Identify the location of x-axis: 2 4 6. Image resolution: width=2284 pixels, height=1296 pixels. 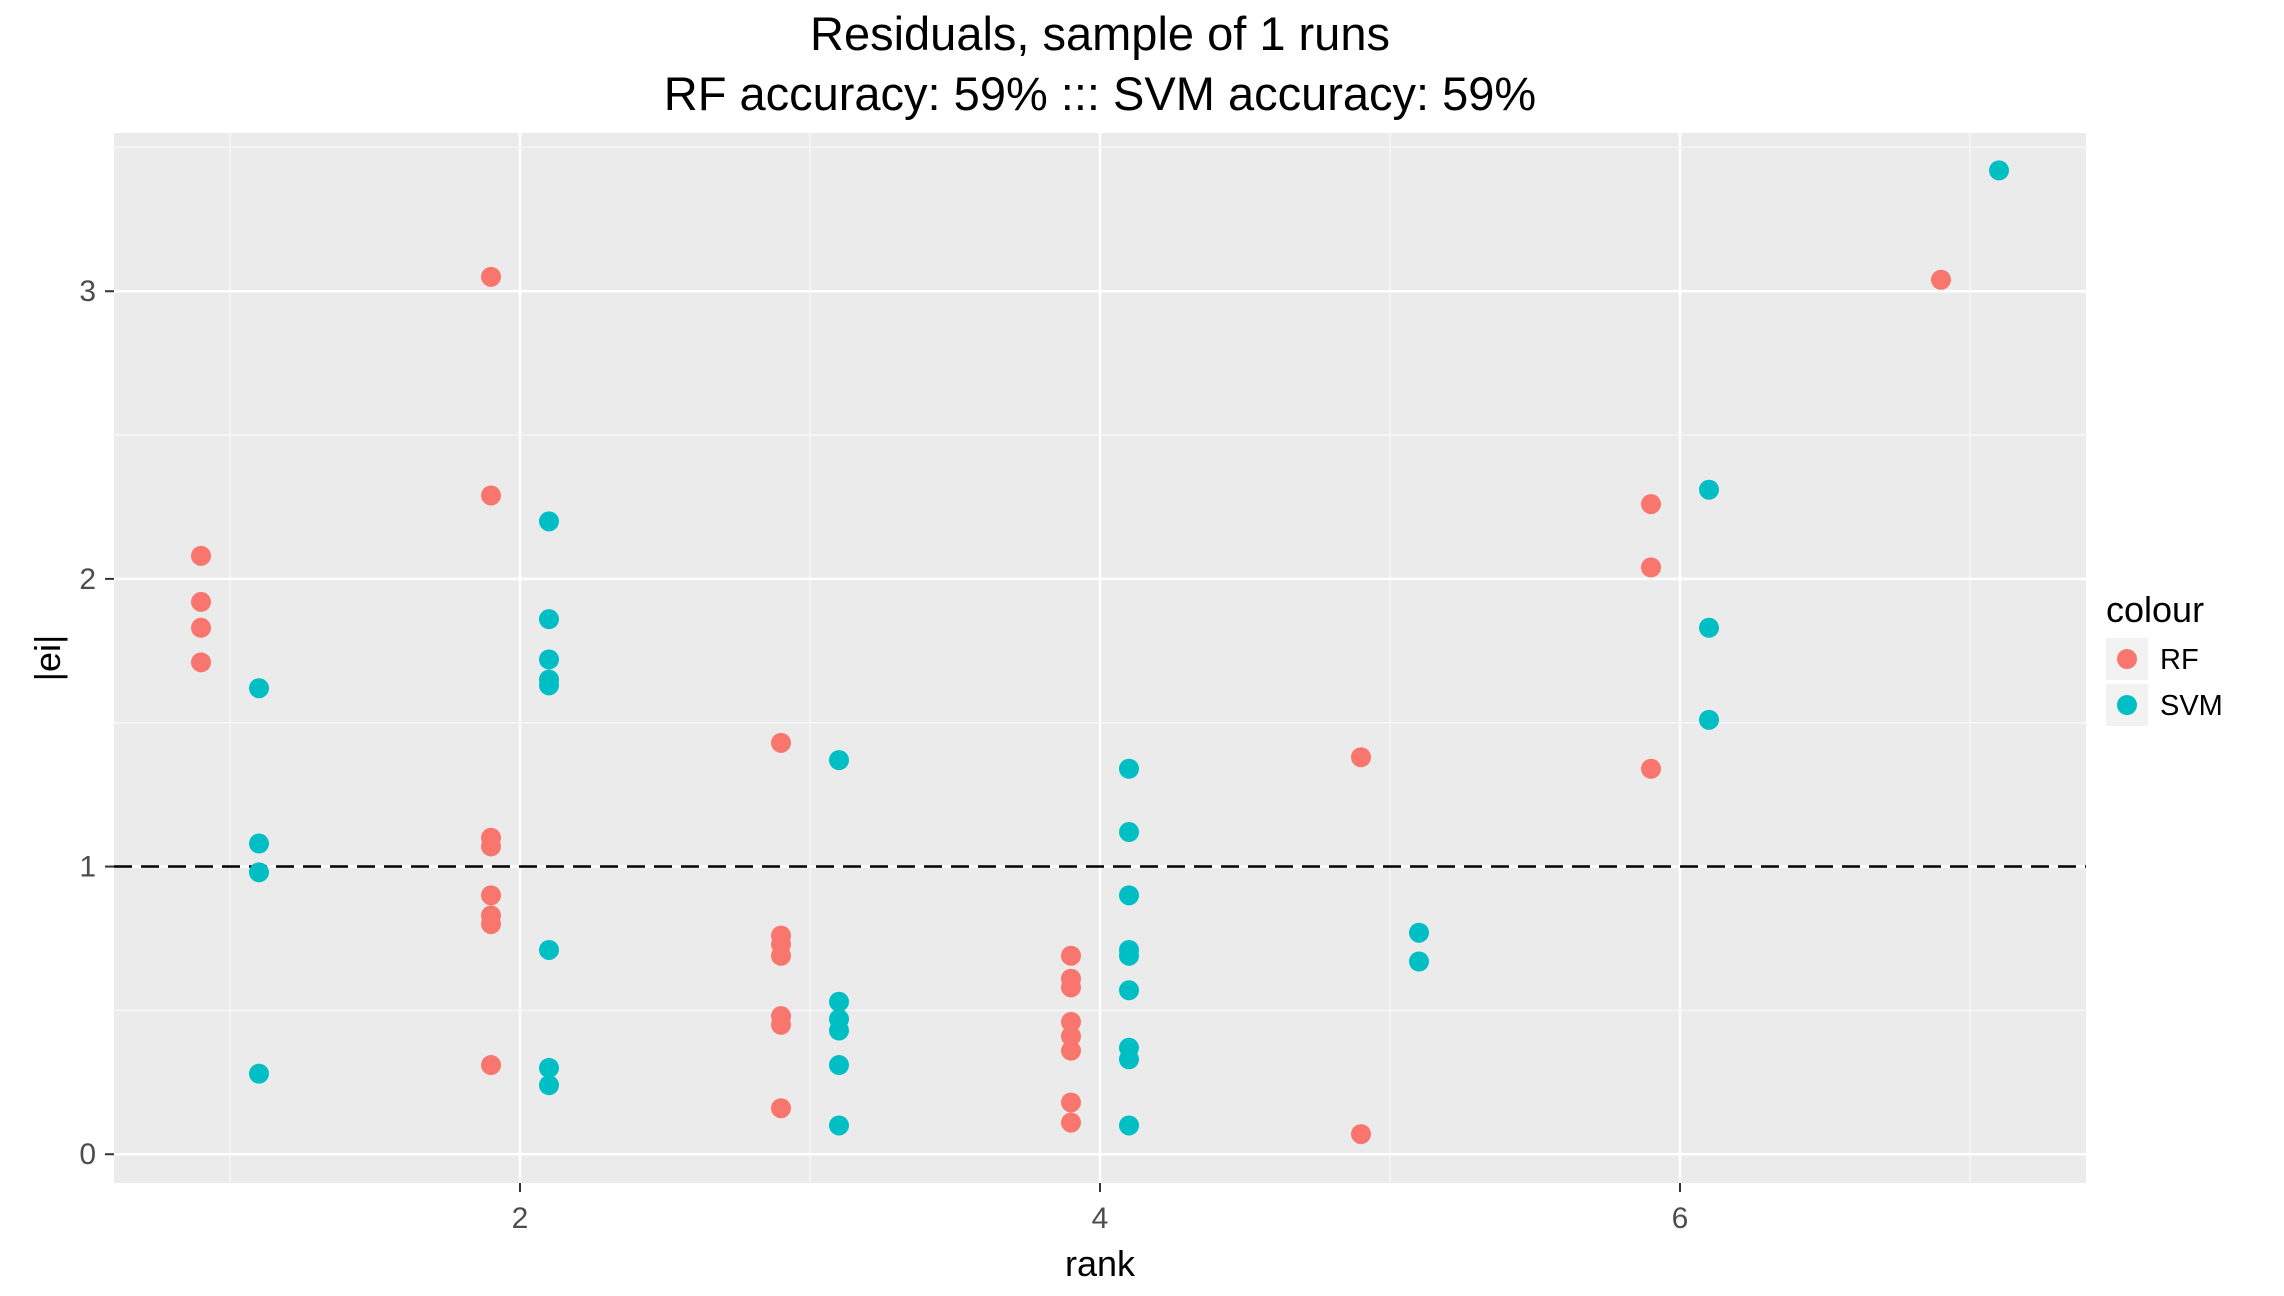
(1100, 1209).